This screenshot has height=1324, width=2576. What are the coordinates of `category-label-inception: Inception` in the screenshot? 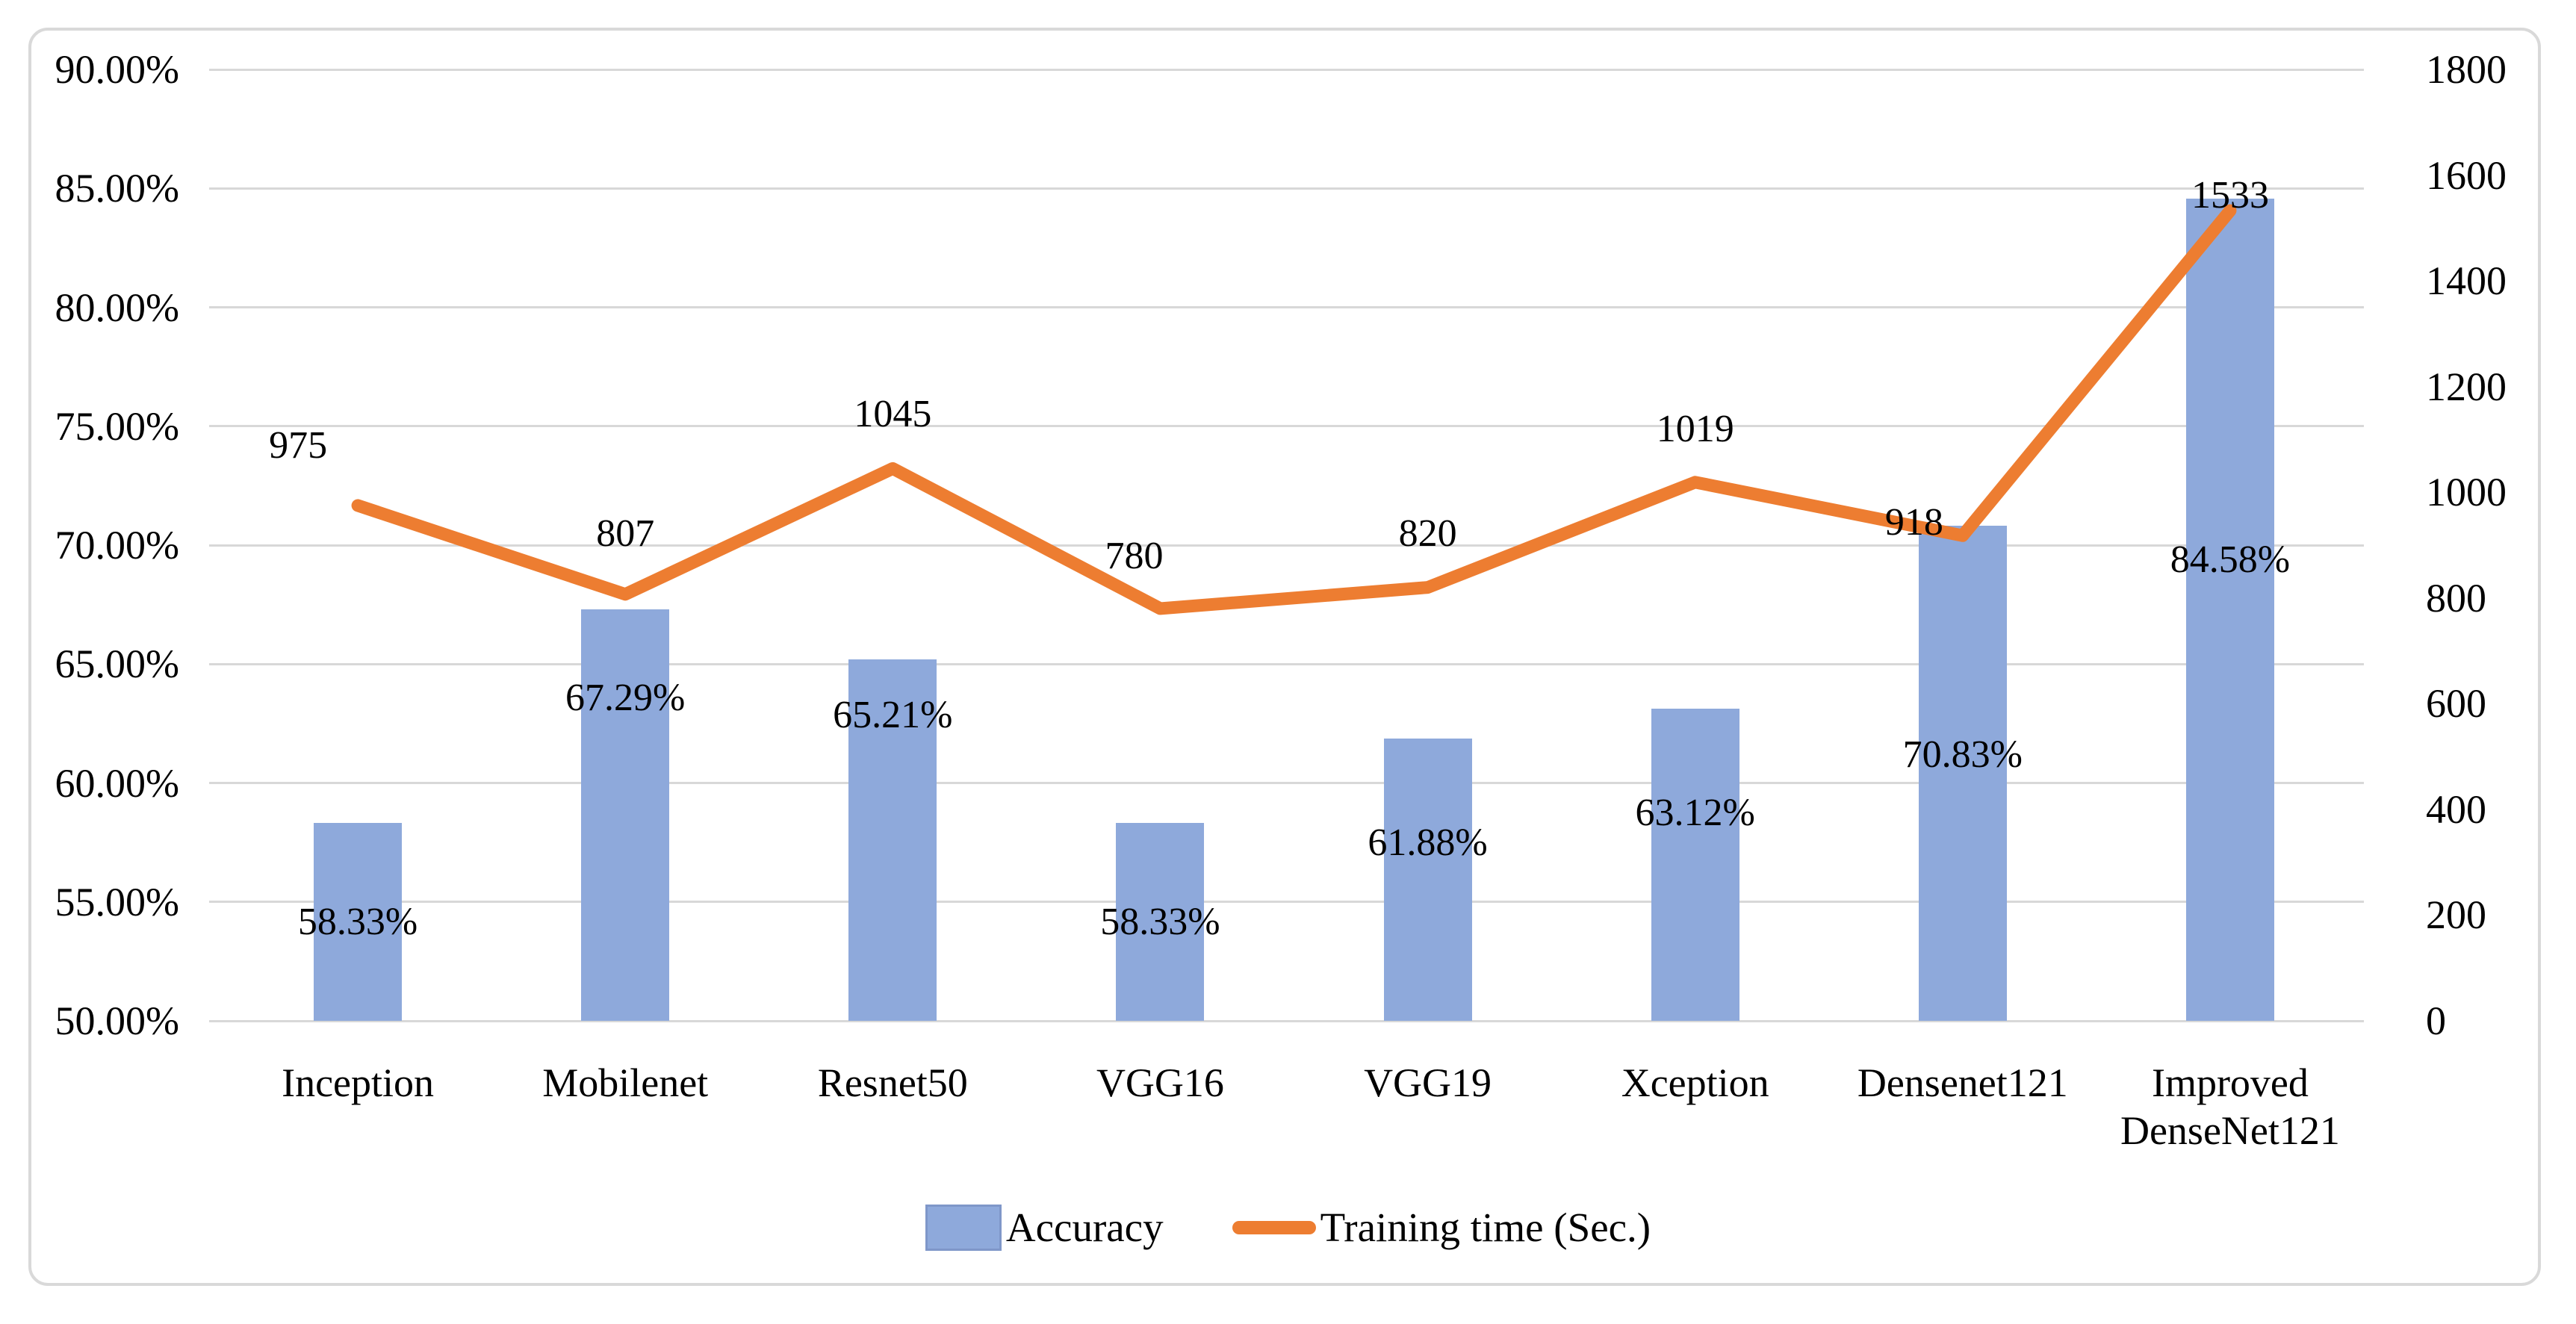 It's located at (358, 1082).